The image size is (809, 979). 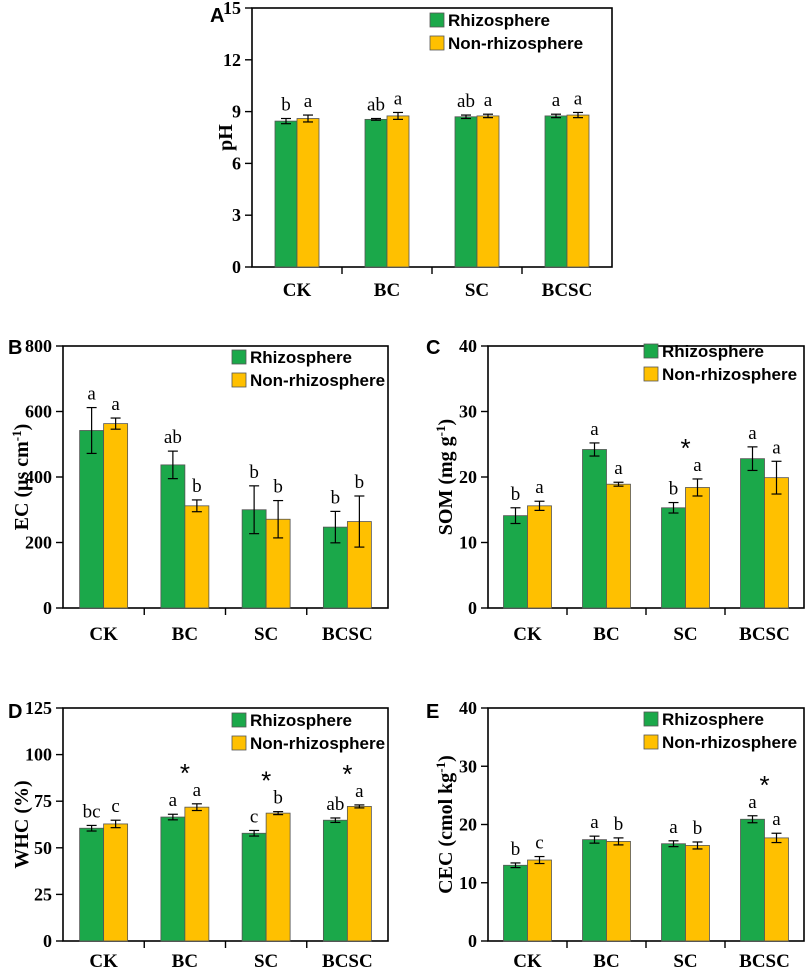 I want to click on y-axis-title: EC (μs cm-1), so click(x=21, y=477).